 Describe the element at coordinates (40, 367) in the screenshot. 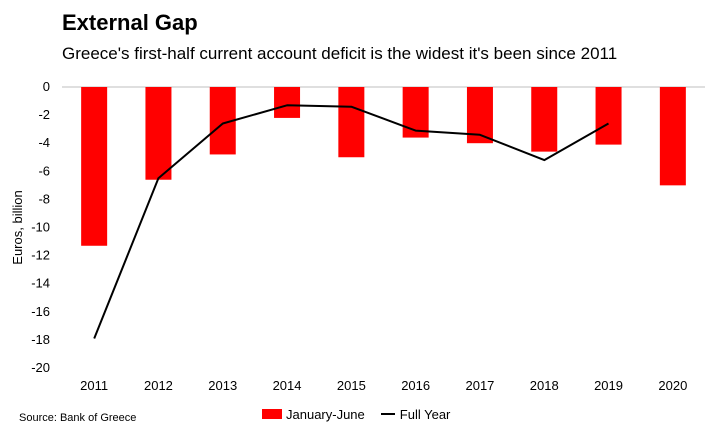

I see `y-tick-label: -20` at that location.